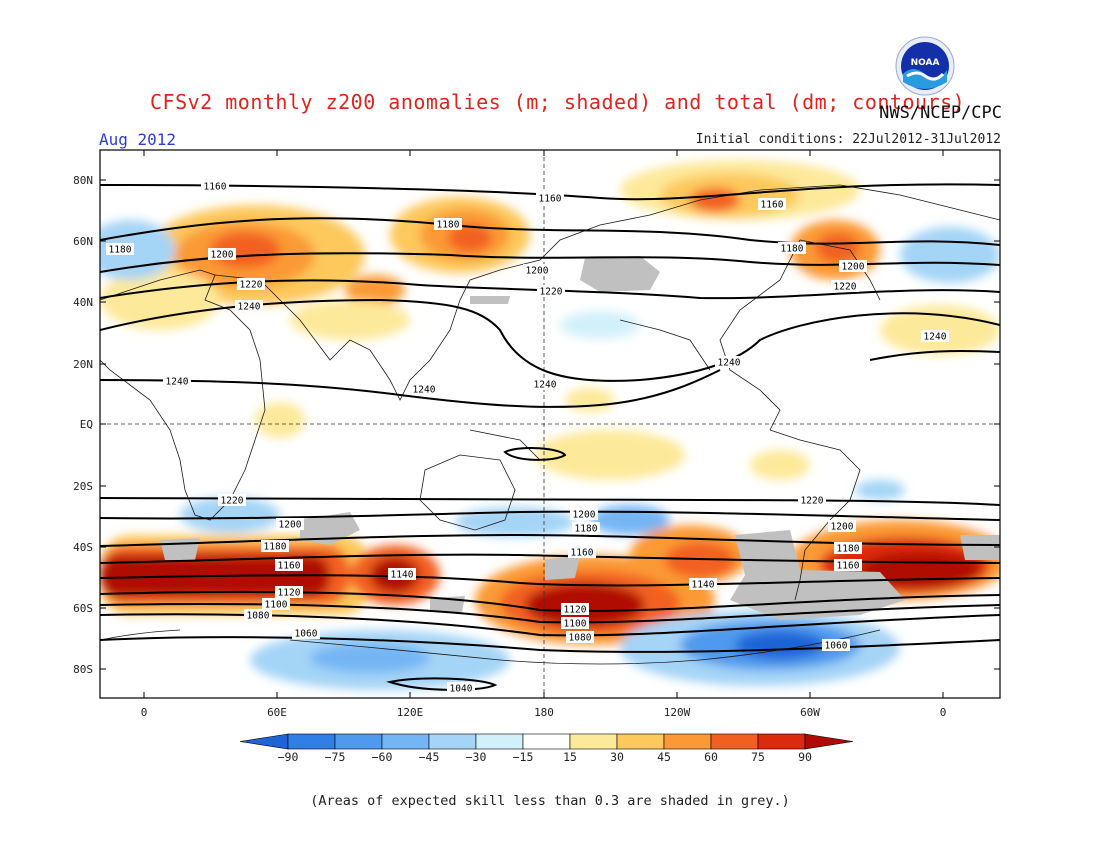 The height and width of the screenshot is (850, 1100). Describe the element at coordinates (83, 364) in the screenshot. I see `lat-tick-label: 20N` at that location.